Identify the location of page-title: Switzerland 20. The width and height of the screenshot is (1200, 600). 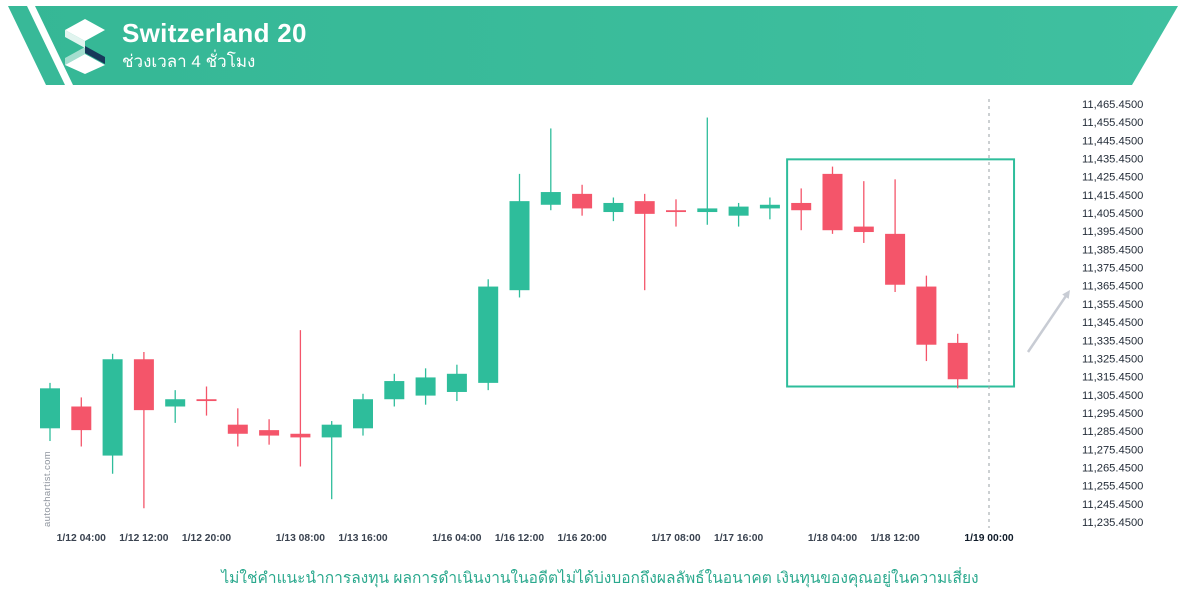
(214, 33).